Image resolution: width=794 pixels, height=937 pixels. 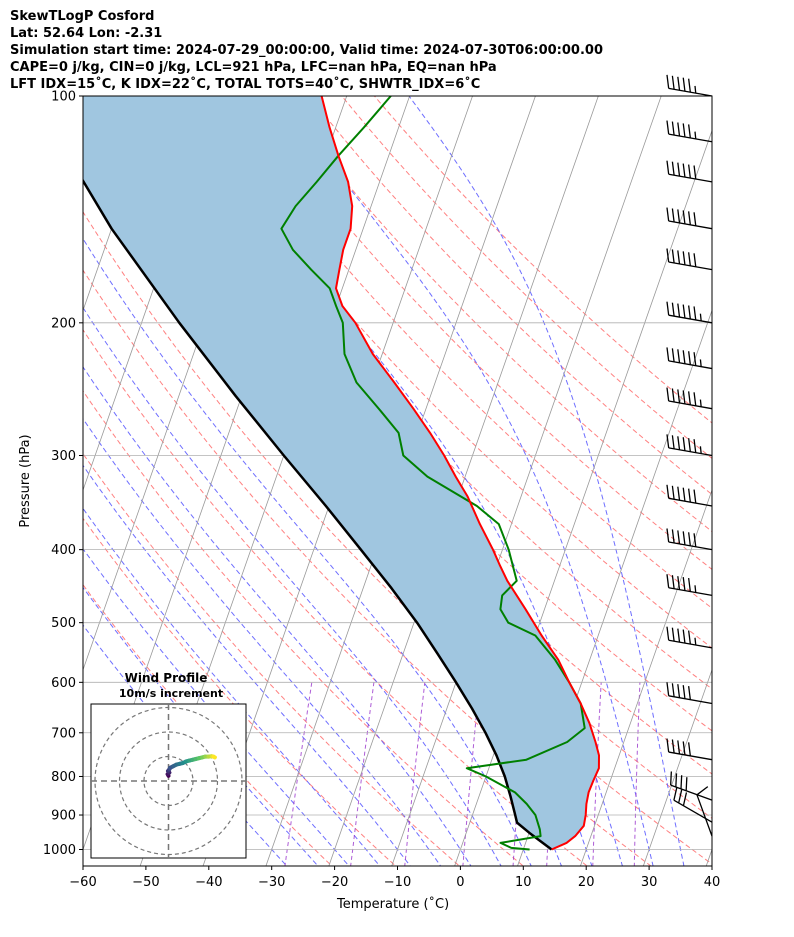 I want to click on y-axis-label: Pressure (hPa), so click(x=25, y=480).